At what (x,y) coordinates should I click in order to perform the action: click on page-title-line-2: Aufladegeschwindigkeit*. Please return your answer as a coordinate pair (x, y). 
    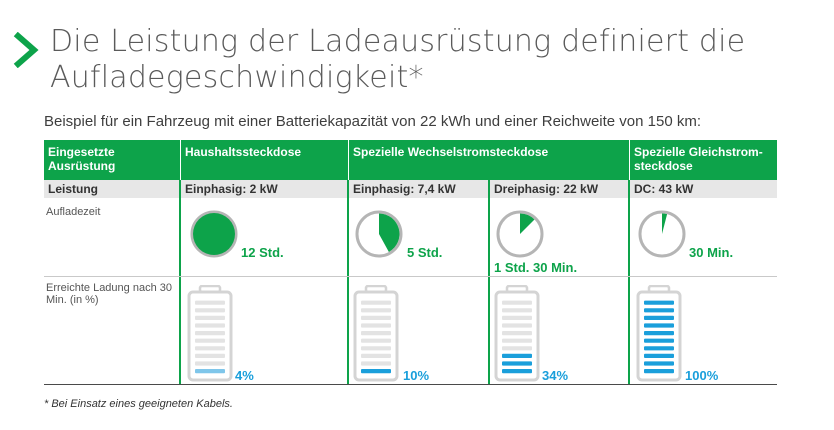
    Looking at the image, I should click on (237, 77).